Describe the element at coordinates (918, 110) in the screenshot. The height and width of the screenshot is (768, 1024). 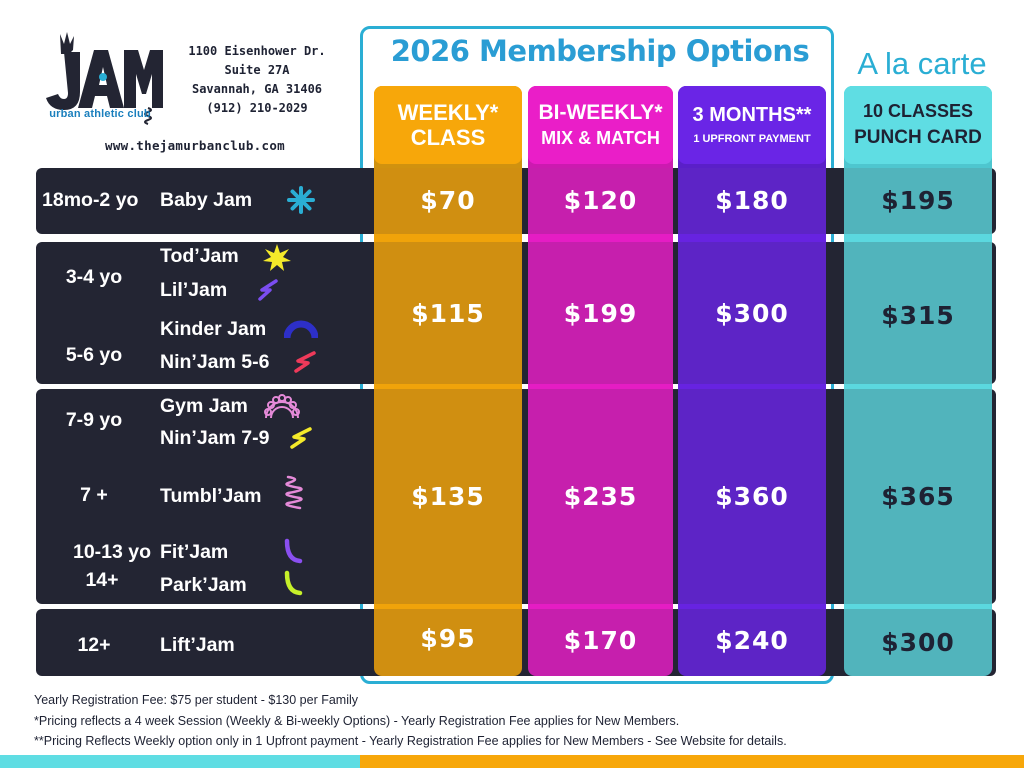
I see `punch-card-header-line1: 10 CLASSES` at that location.